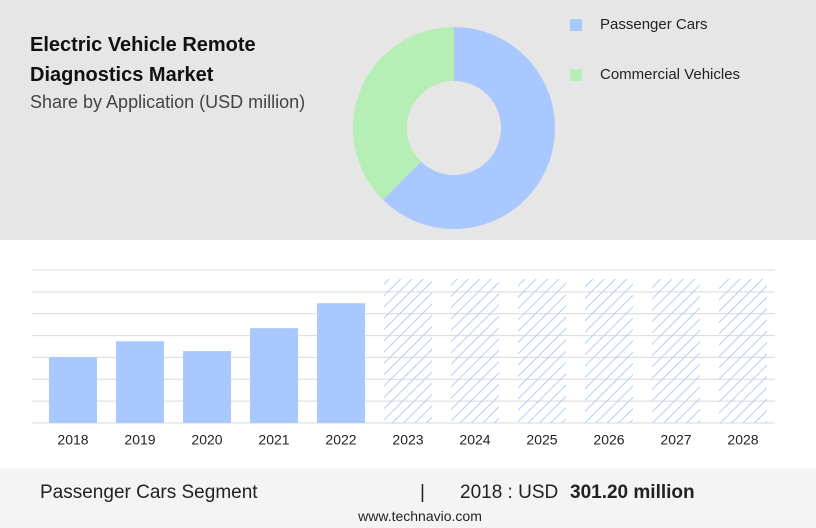 Image resolution: width=816 pixels, height=528 pixels. What do you see at coordinates (670, 74) in the screenshot?
I see `legend-label: Commercial Vehicles` at bounding box center [670, 74].